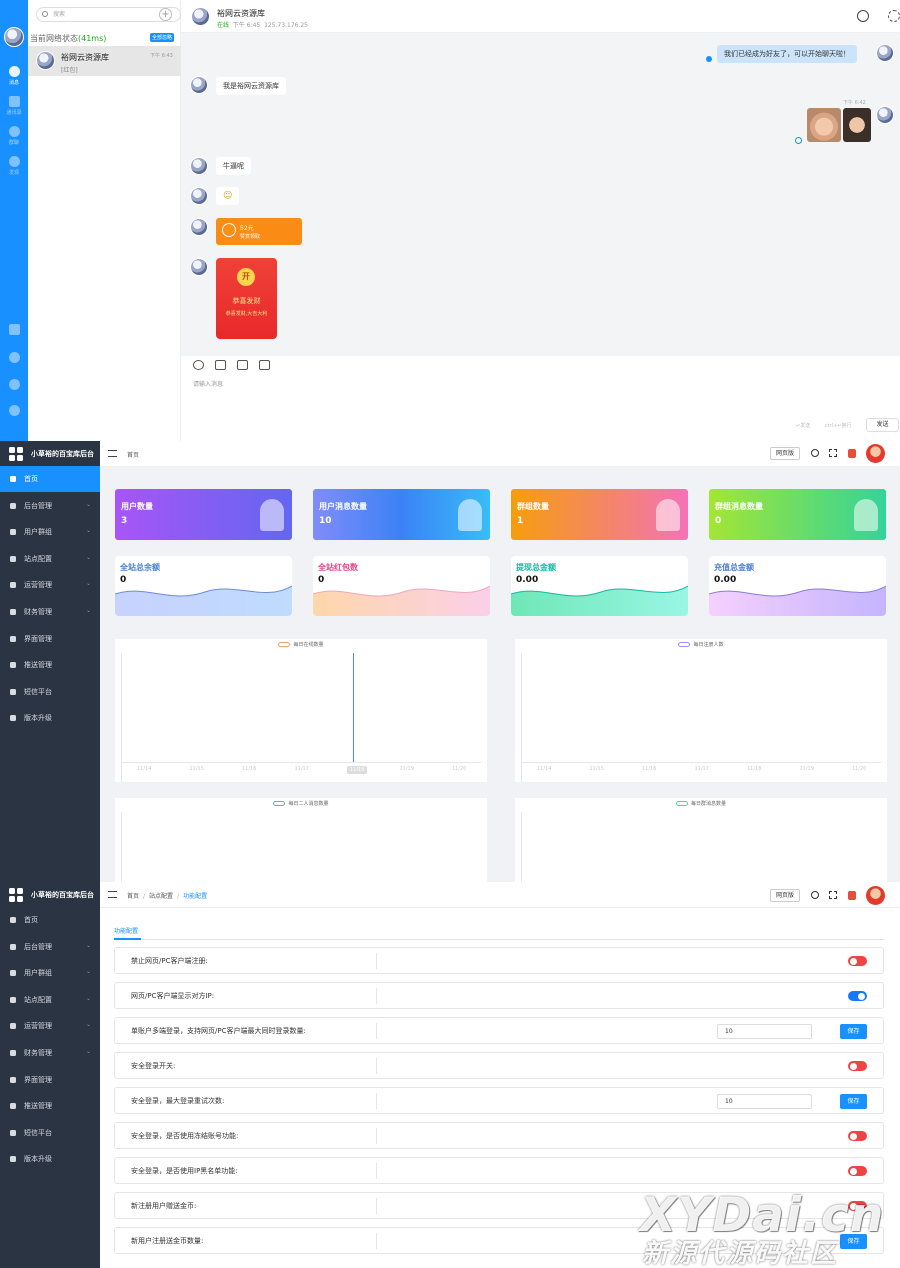 This screenshot has width=900, height=1268. What do you see at coordinates (797, 586) in the screenshot?
I see `money-card: 充值总金额 0.00` at bounding box center [797, 586].